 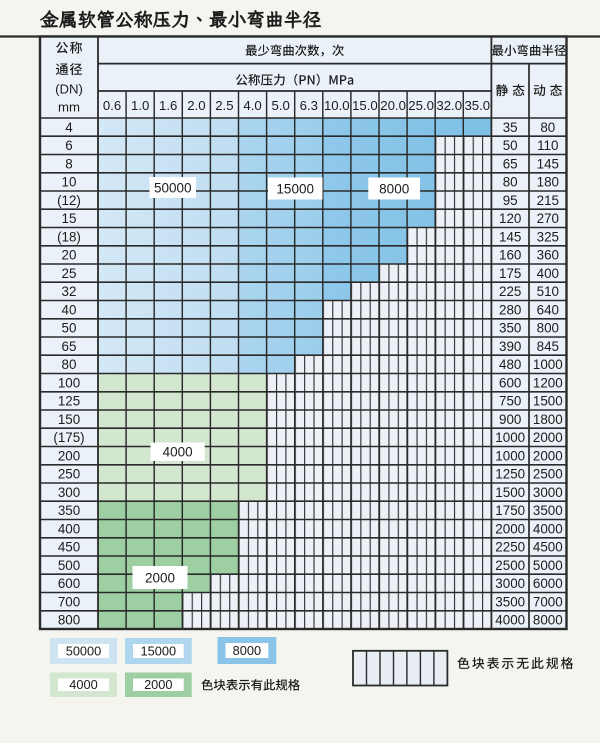 I want to click on svg-text: 5.0, so click(x=281, y=105).